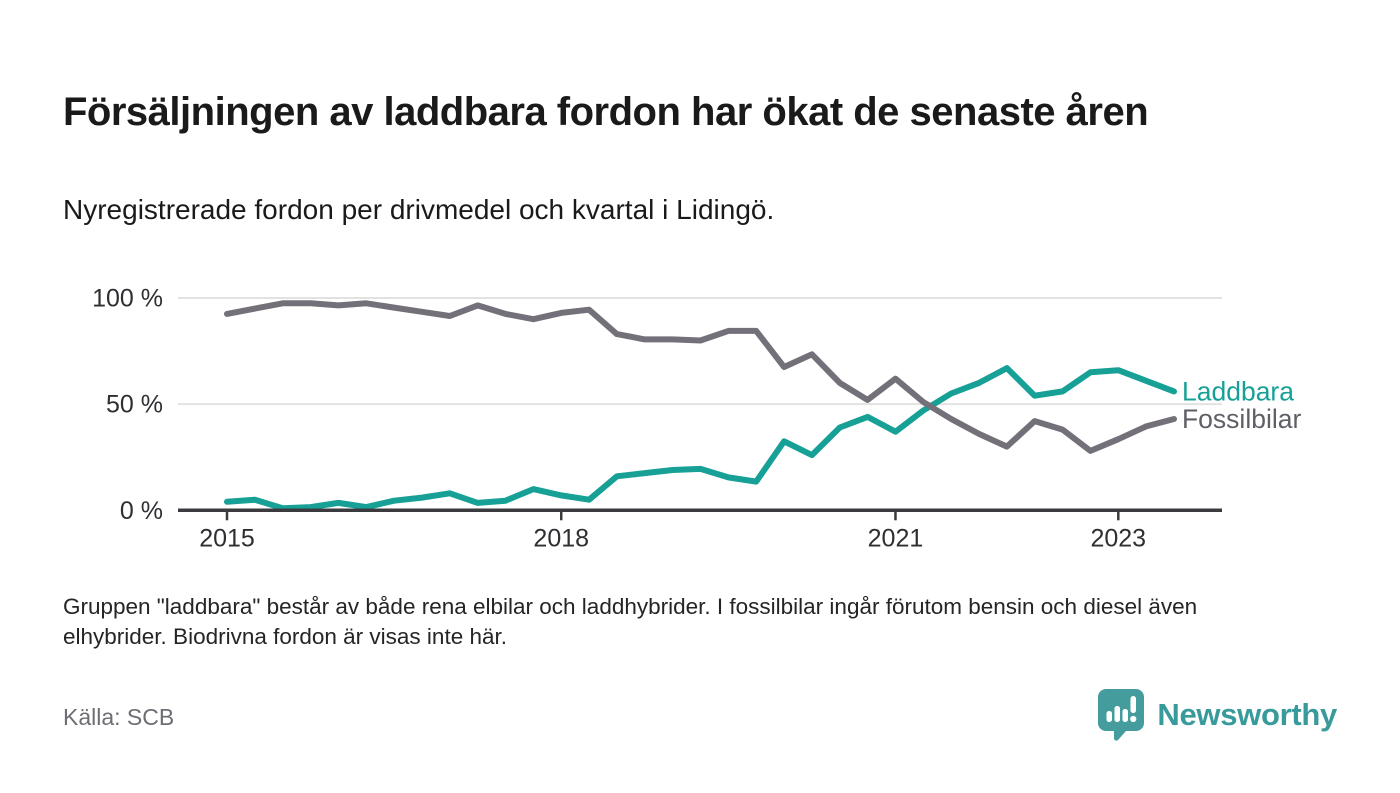  I want to click on legend-label-fossilbilar: Fossilbilar, so click(1241, 419).